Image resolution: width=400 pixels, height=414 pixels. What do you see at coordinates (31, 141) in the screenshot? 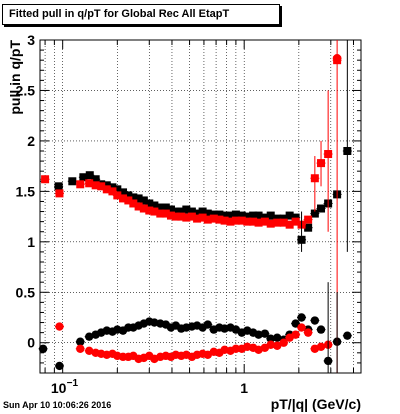
I see `y-tick-label: 2` at bounding box center [31, 141].